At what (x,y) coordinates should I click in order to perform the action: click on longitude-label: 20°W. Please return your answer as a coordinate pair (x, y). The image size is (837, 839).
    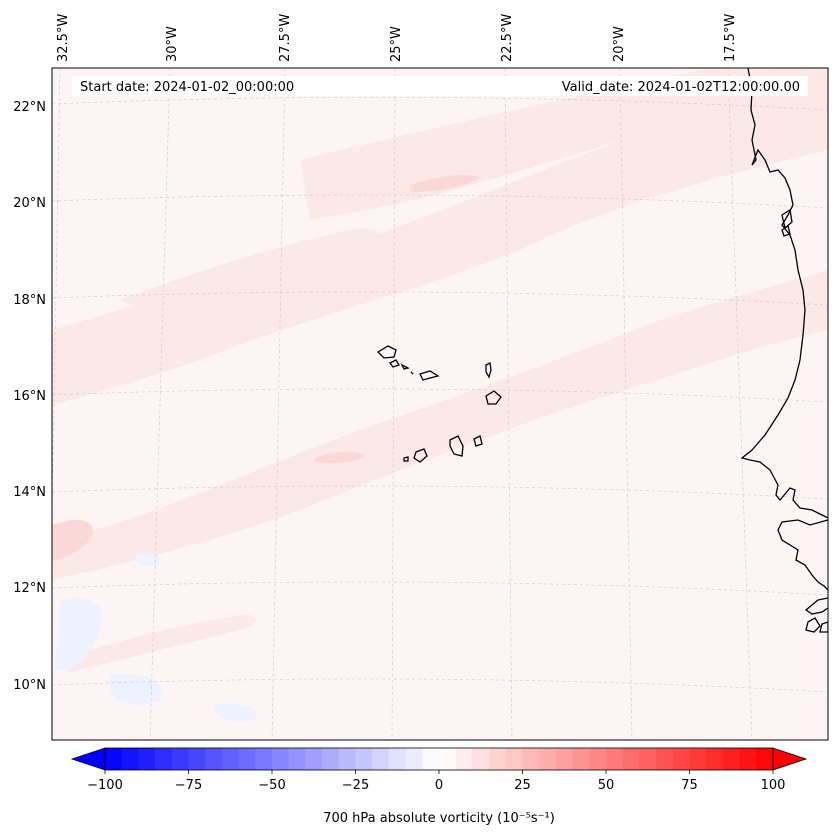
    Looking at the image, I should click on (619, 44).